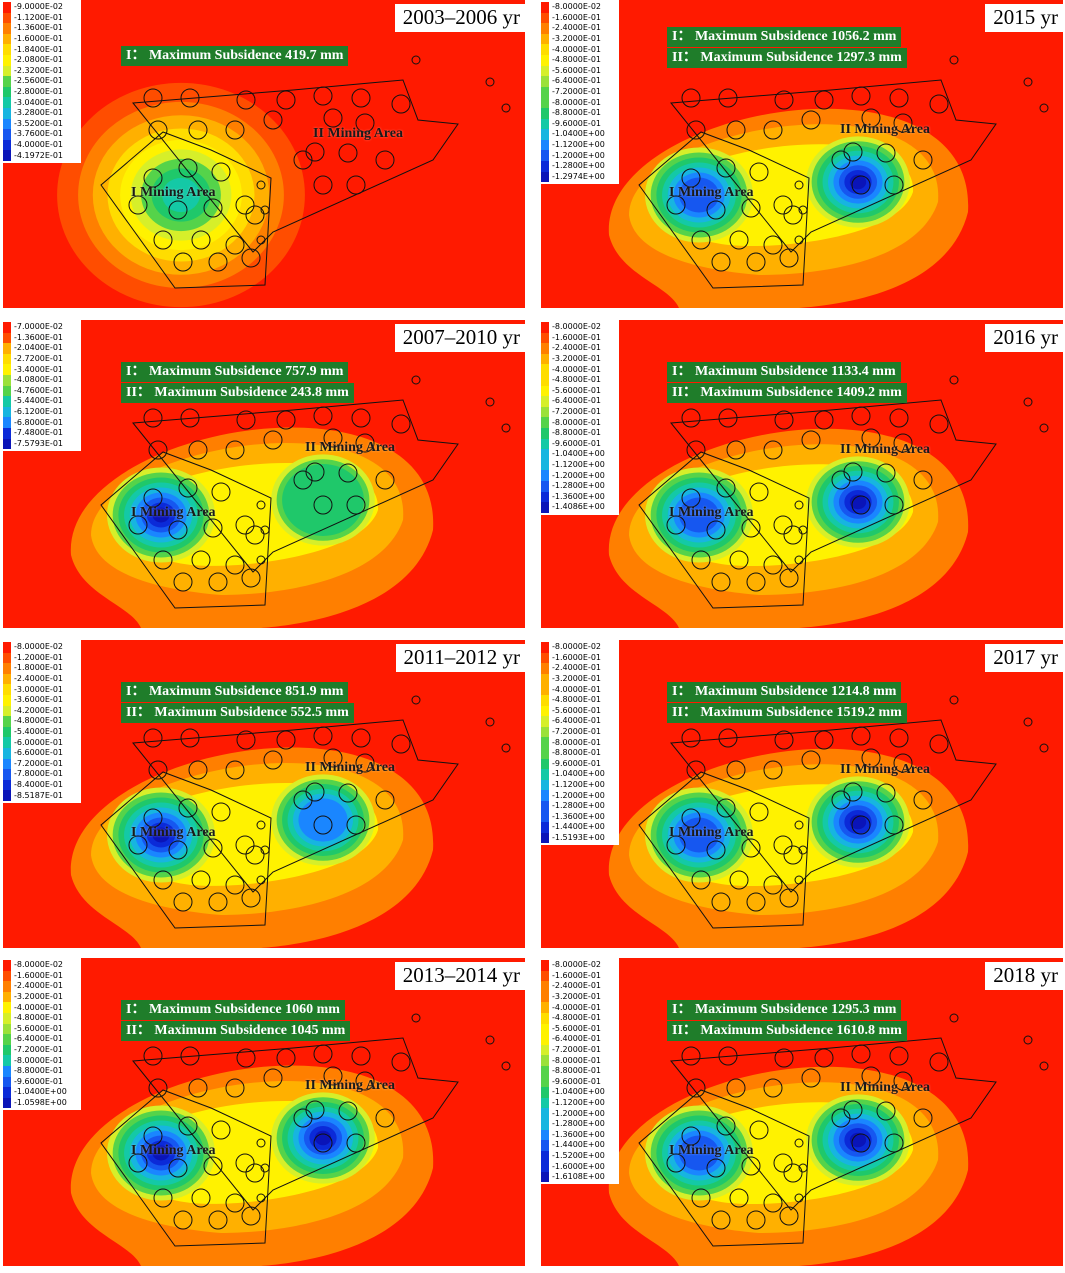  I want to click on legend-value: -4.2000E-01, so click(38, 710).